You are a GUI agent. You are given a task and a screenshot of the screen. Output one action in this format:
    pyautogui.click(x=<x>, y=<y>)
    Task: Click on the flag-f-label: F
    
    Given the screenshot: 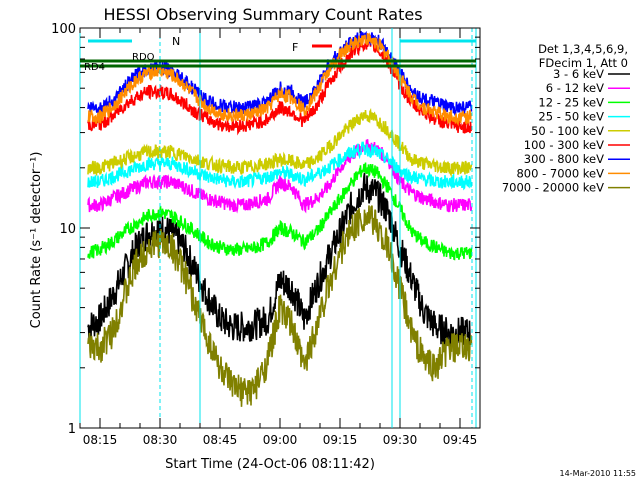 What is the action you would take?
    pyautogui.click(x=295, y=47)
    